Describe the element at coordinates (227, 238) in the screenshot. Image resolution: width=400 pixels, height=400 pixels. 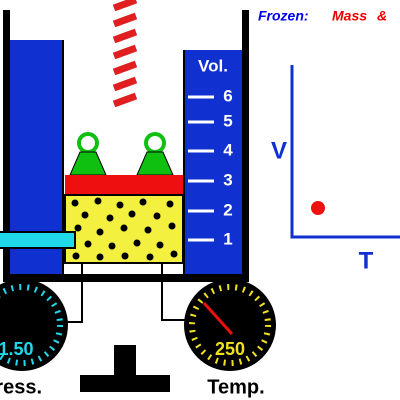
I see `scale-label: 1` at that location.